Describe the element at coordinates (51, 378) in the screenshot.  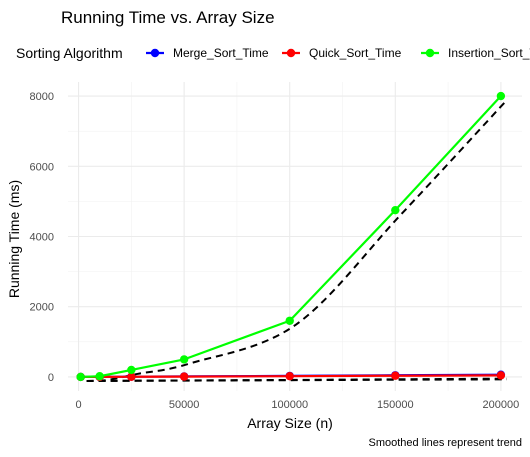
I see `y-tick-label: 0` at that location.